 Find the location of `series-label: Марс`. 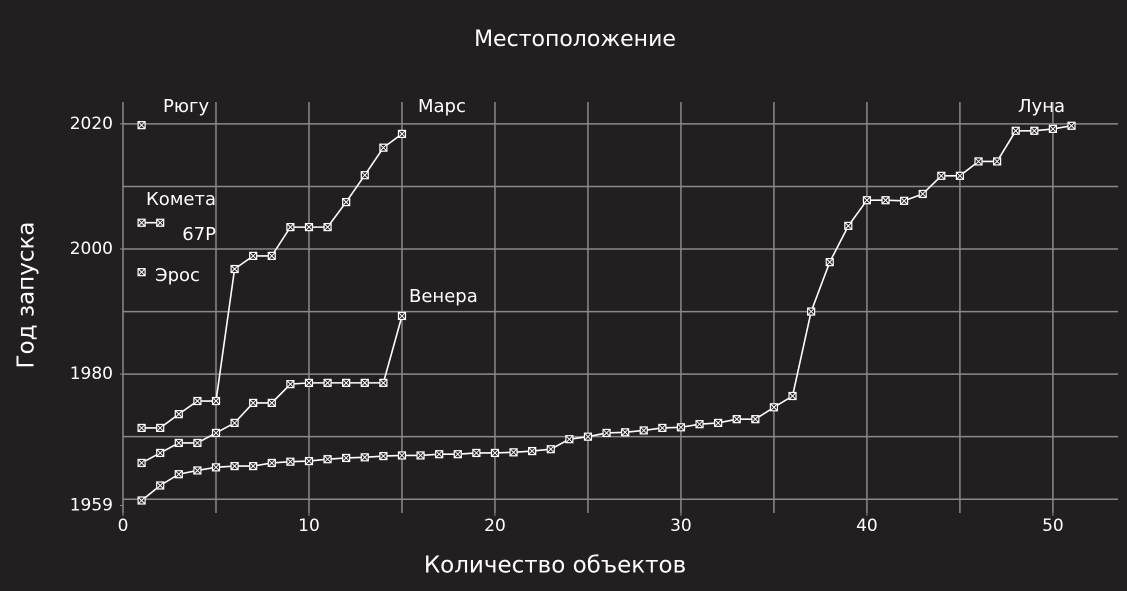

series-label: Марс is located at coordinates (442, 106).